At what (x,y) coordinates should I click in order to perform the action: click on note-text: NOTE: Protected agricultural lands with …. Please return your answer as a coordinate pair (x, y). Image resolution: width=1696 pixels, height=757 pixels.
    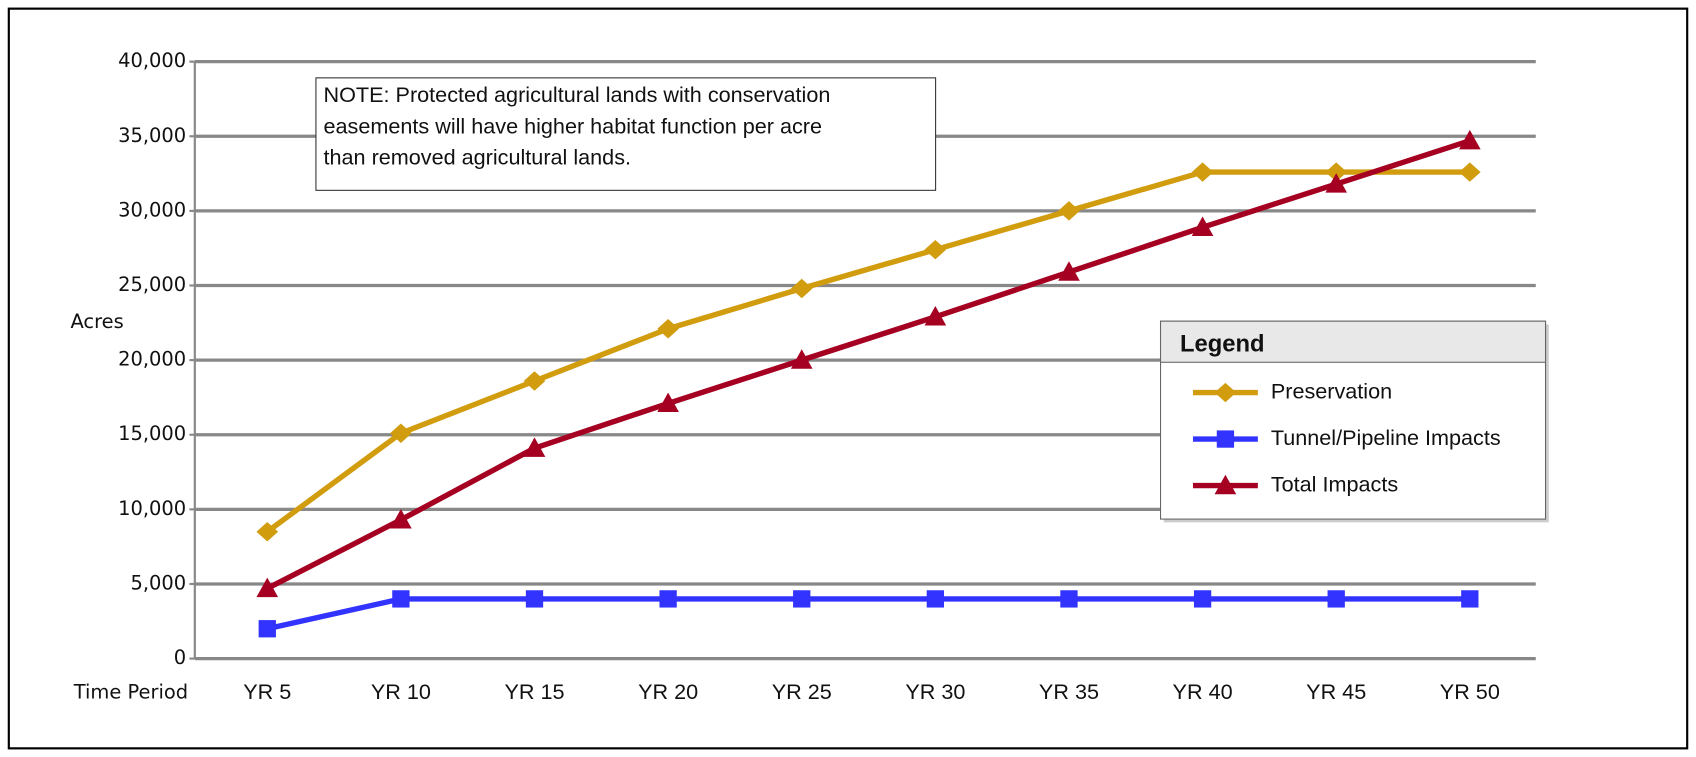
    Looking at the image, I should click on (577, 94).